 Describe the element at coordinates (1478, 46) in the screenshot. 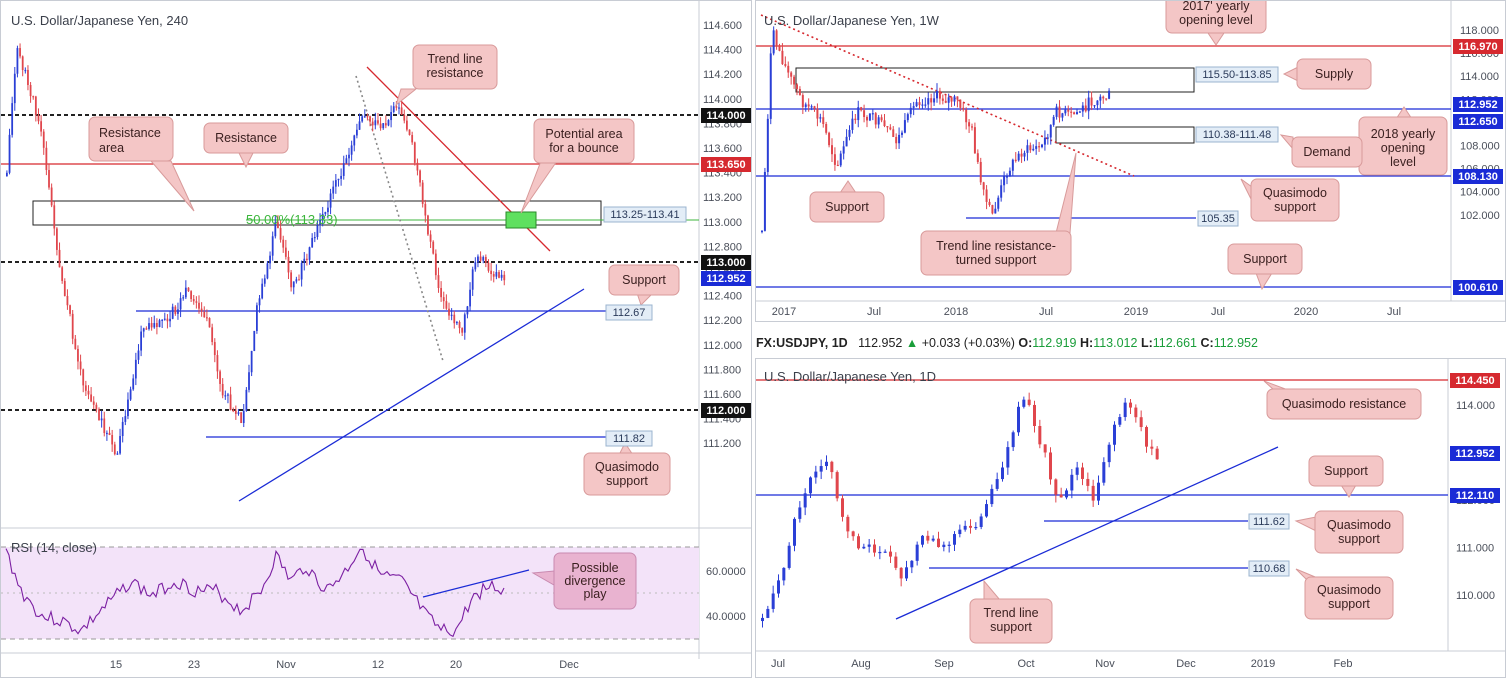

I see `w1-badge-116970: 116.970` at that location.